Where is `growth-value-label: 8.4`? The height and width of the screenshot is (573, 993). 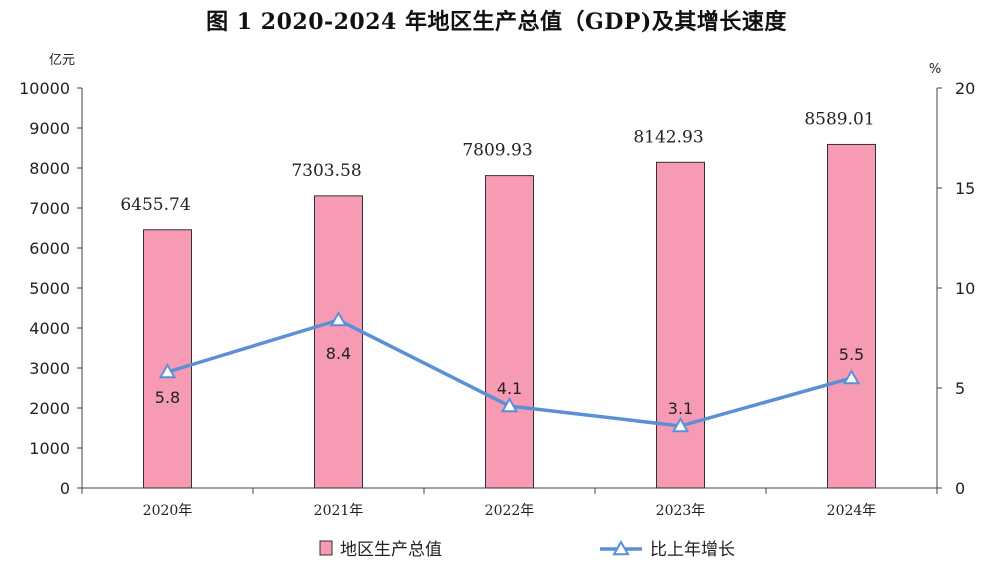
growth-value-label: 8.4 is located at coordinates (338, 353).